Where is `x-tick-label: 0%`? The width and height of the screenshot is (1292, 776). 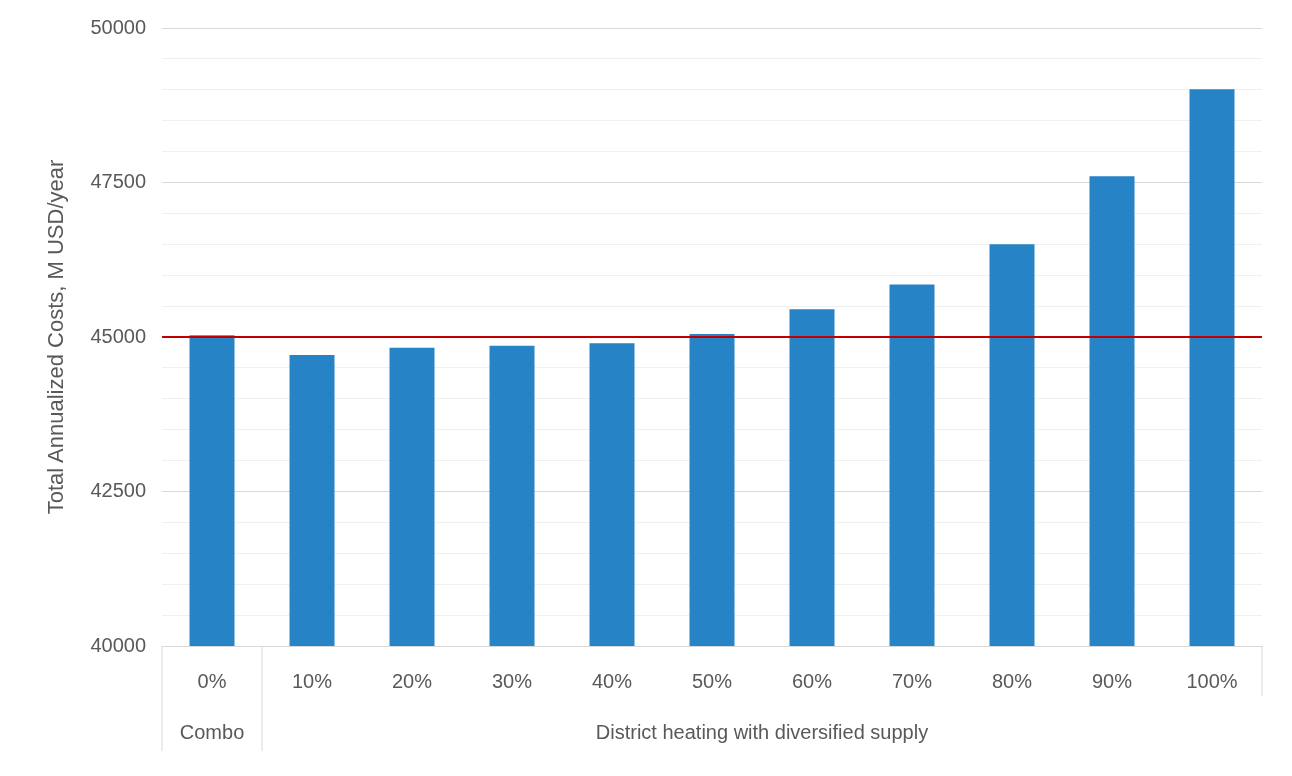 x-tick-label: 0% is located at coordinates (212, 680).